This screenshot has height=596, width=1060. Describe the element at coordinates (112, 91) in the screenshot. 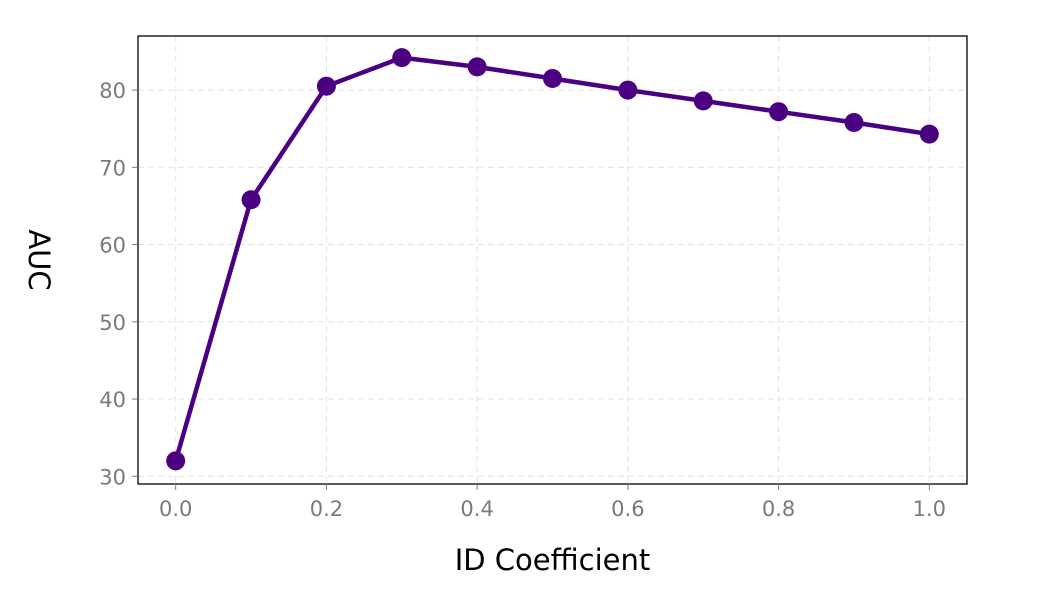

I see `y-tick-label: 80` at that location.